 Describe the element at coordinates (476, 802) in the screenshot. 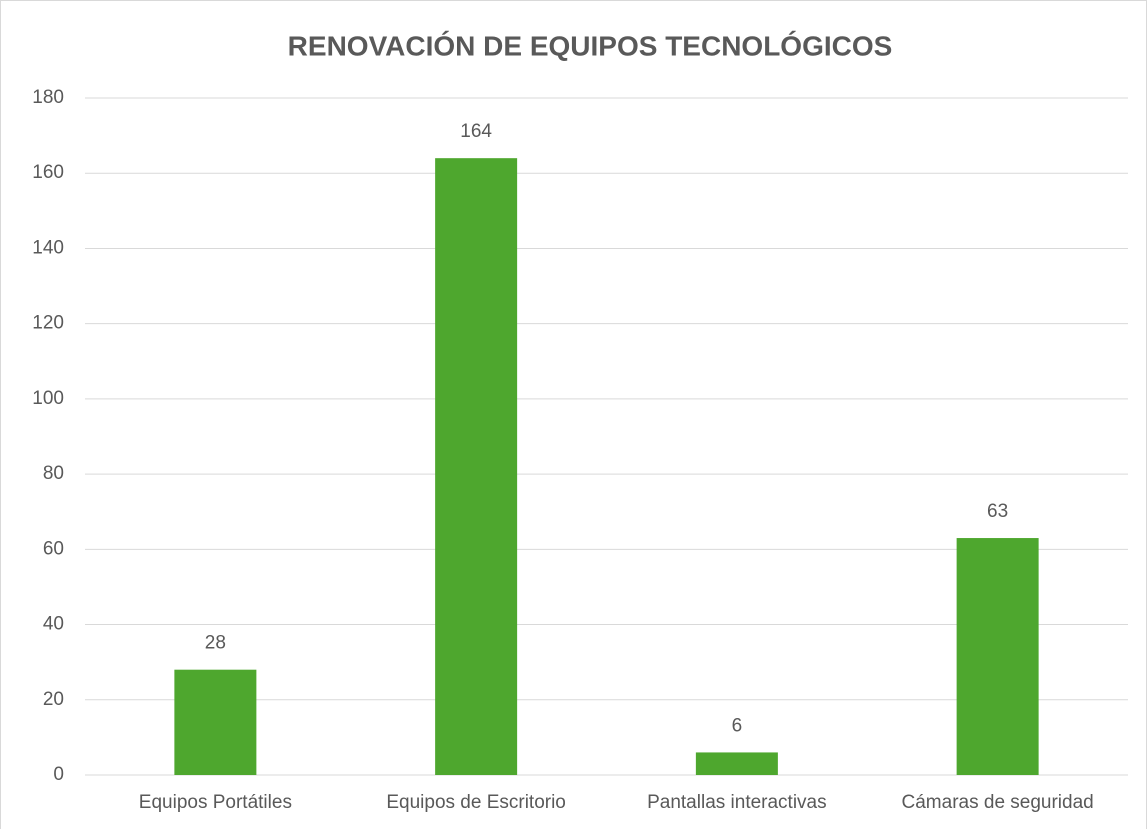

I see `x-tick-label: Equipos de Escritorio` at that location.